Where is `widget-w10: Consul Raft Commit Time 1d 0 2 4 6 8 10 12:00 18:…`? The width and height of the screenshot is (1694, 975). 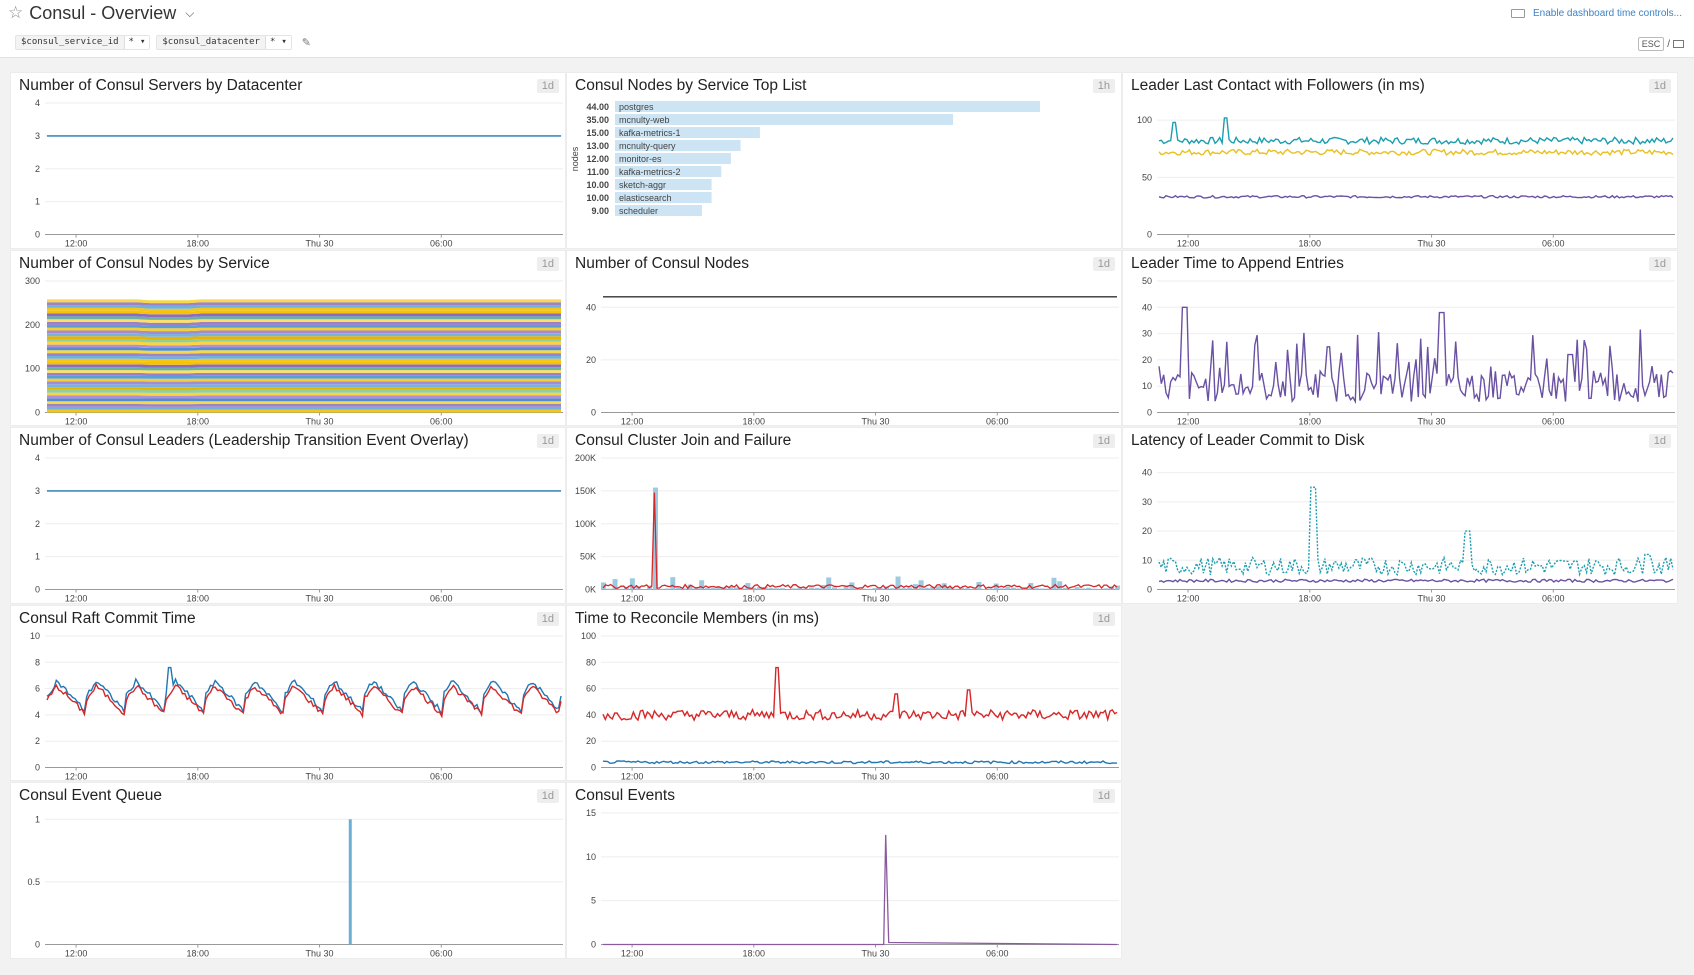 widget-w10: Consul Raft Commit Time 1d 0 2 4 6 8 10 12:00 18:… is located at coordinates (288, 692).